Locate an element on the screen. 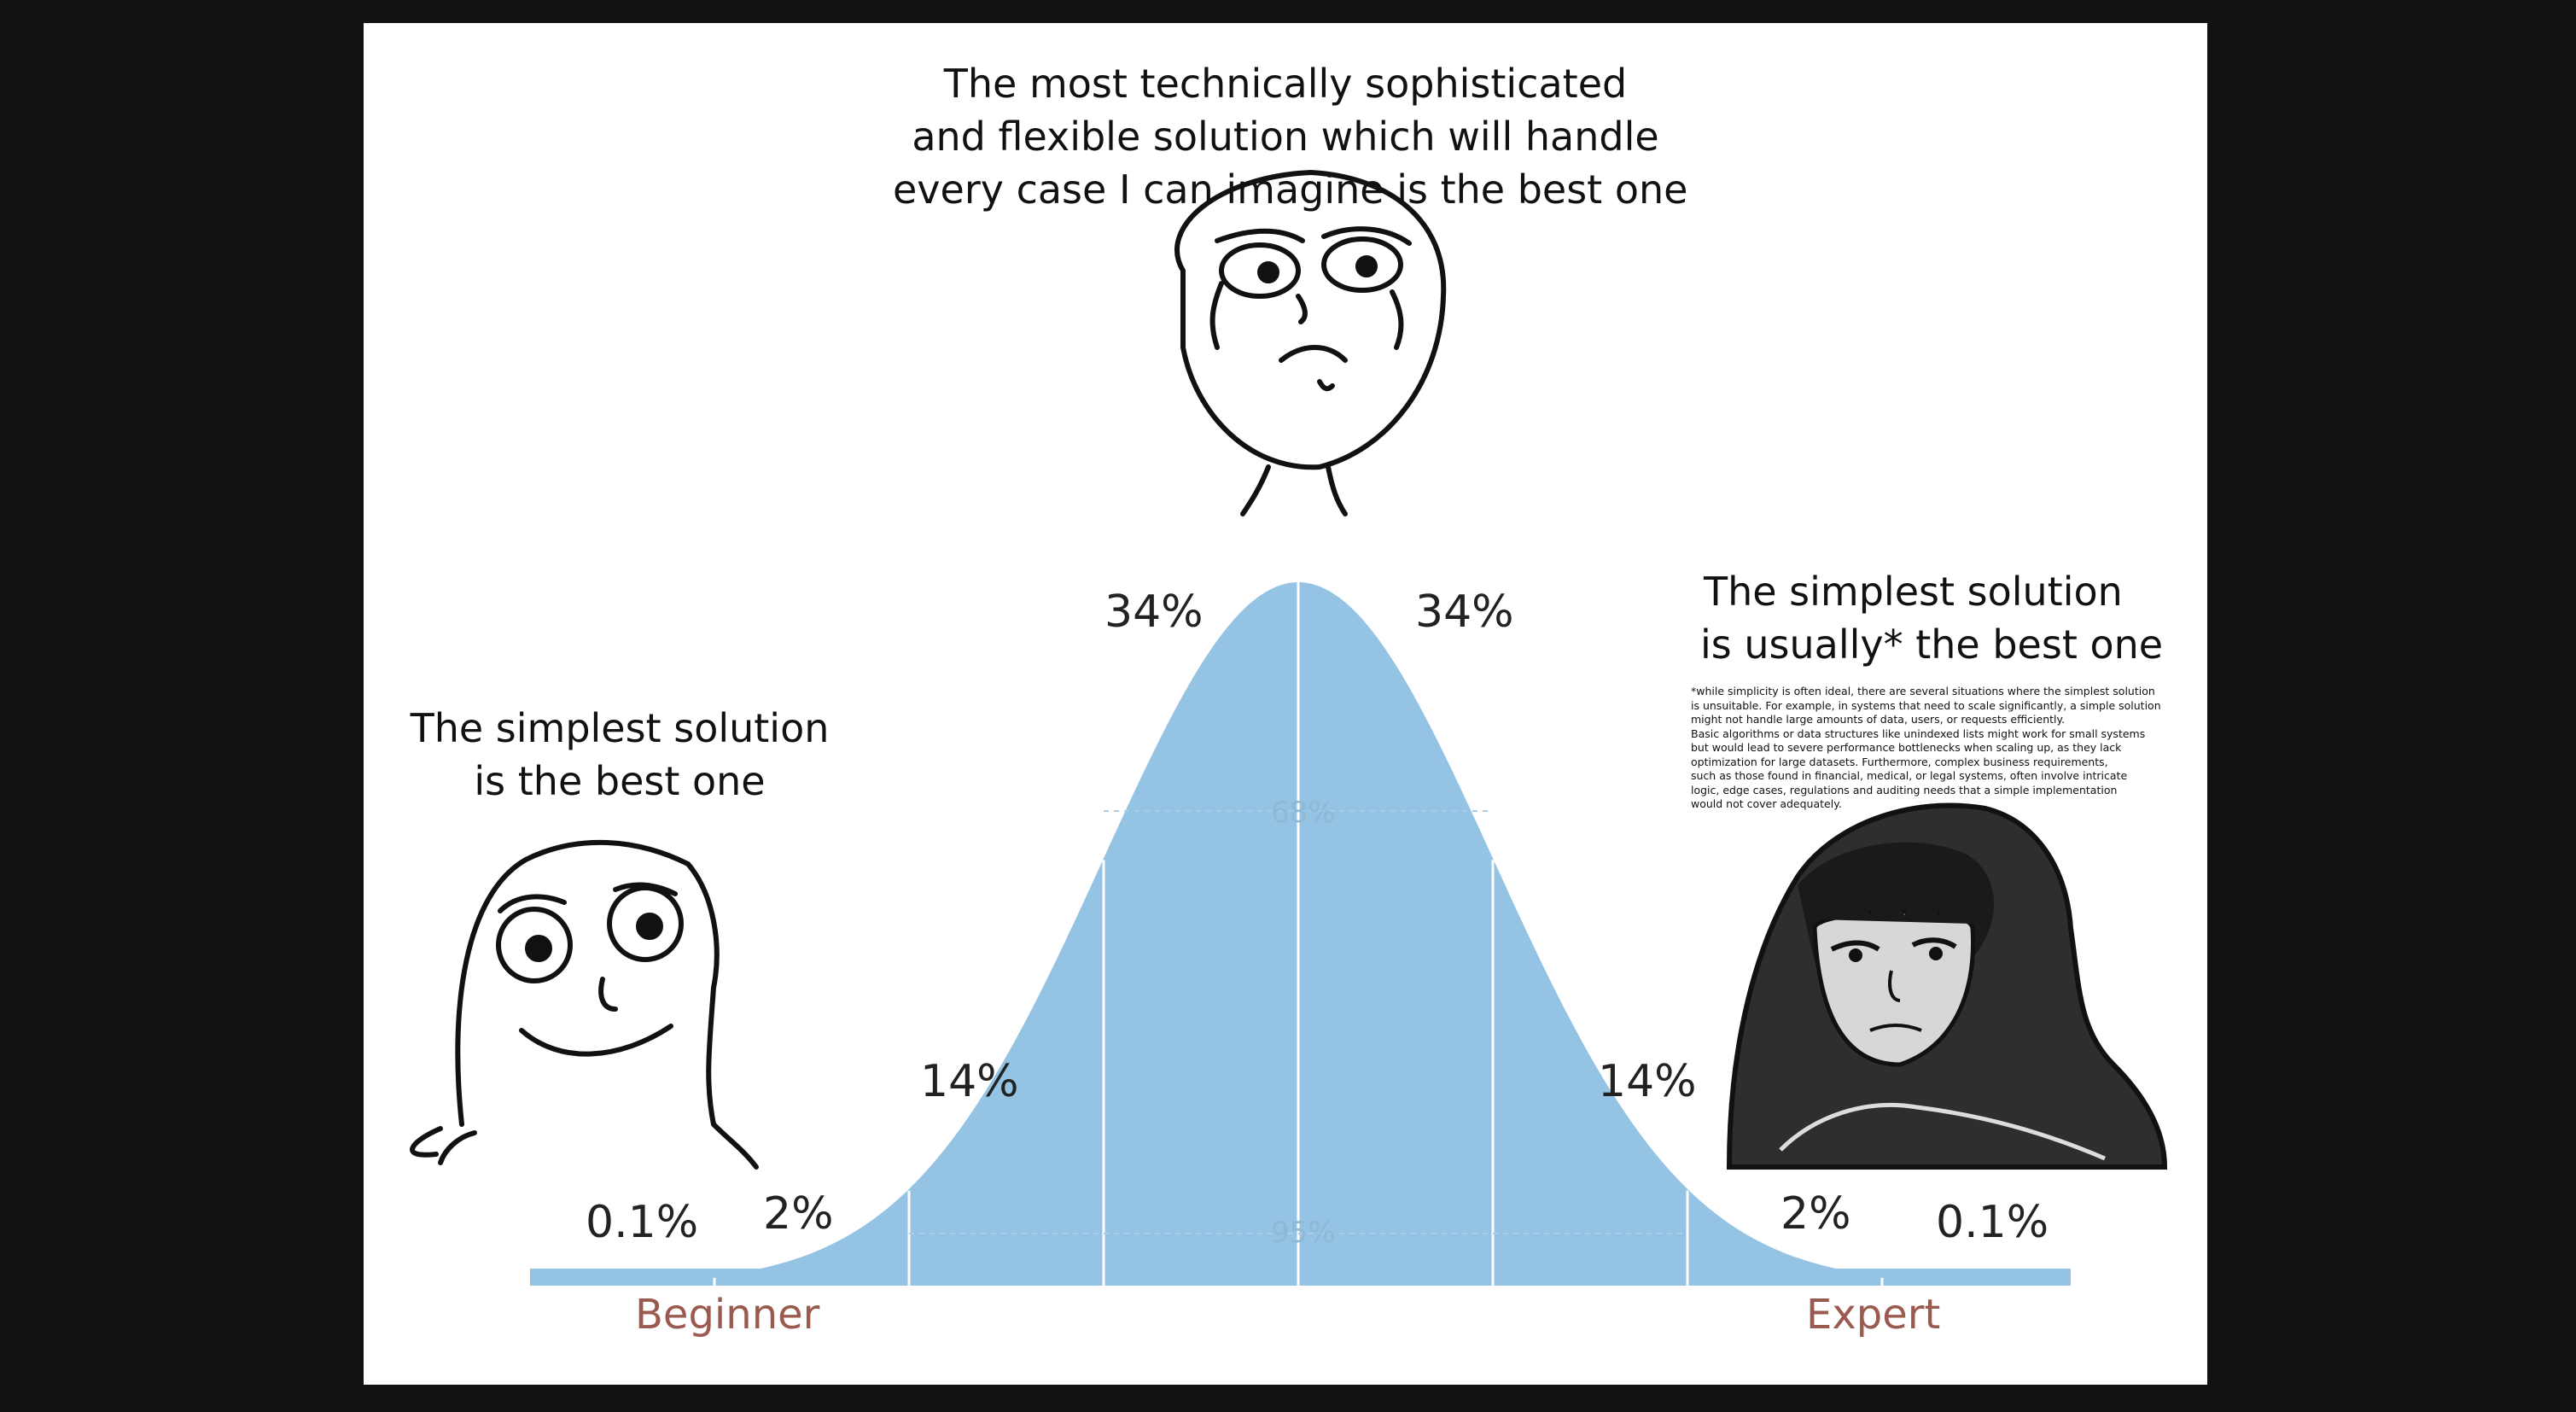 This screenshot has width=2576, height=1412. caption-right-line: is usually* the best one is located at coordinates (1932, 644).